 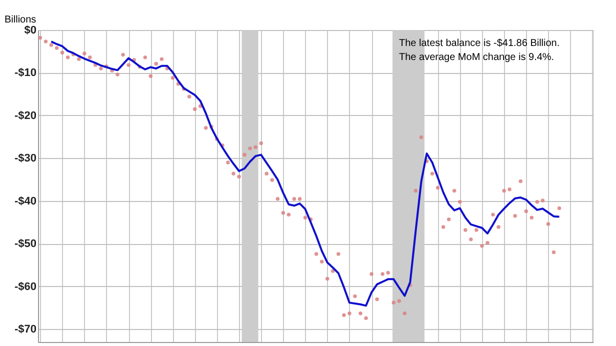 What do you see at coordinates (25, 116) in the screenshot?
I see `y-tick-label: -$20` at bounding box center [25, 116].